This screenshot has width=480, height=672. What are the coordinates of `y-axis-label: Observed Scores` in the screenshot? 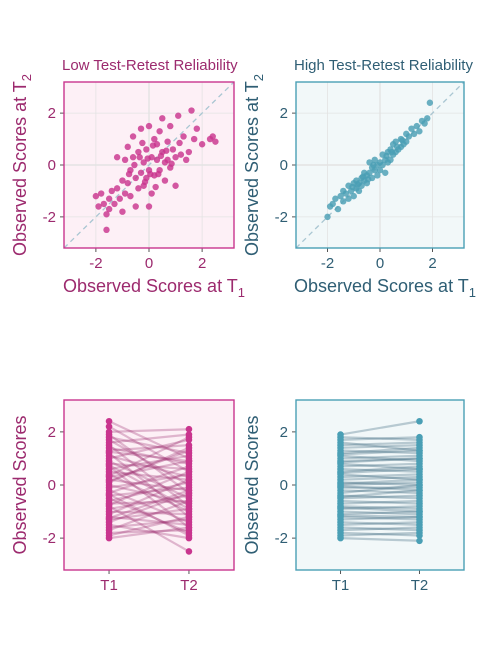 It's located at (20, 484).